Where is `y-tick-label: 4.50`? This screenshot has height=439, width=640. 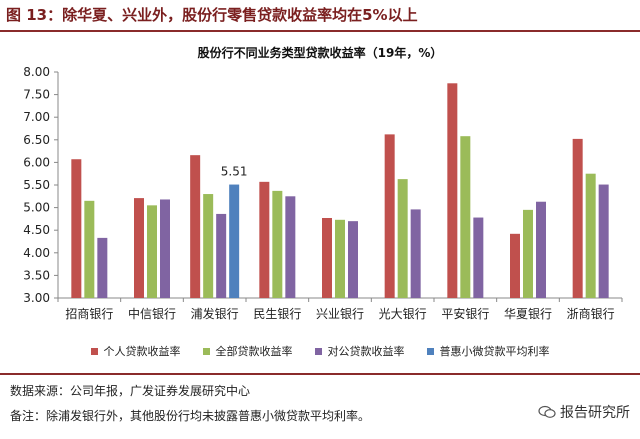 y-tick-label: 4.50 is located at coordinates (36, 230).